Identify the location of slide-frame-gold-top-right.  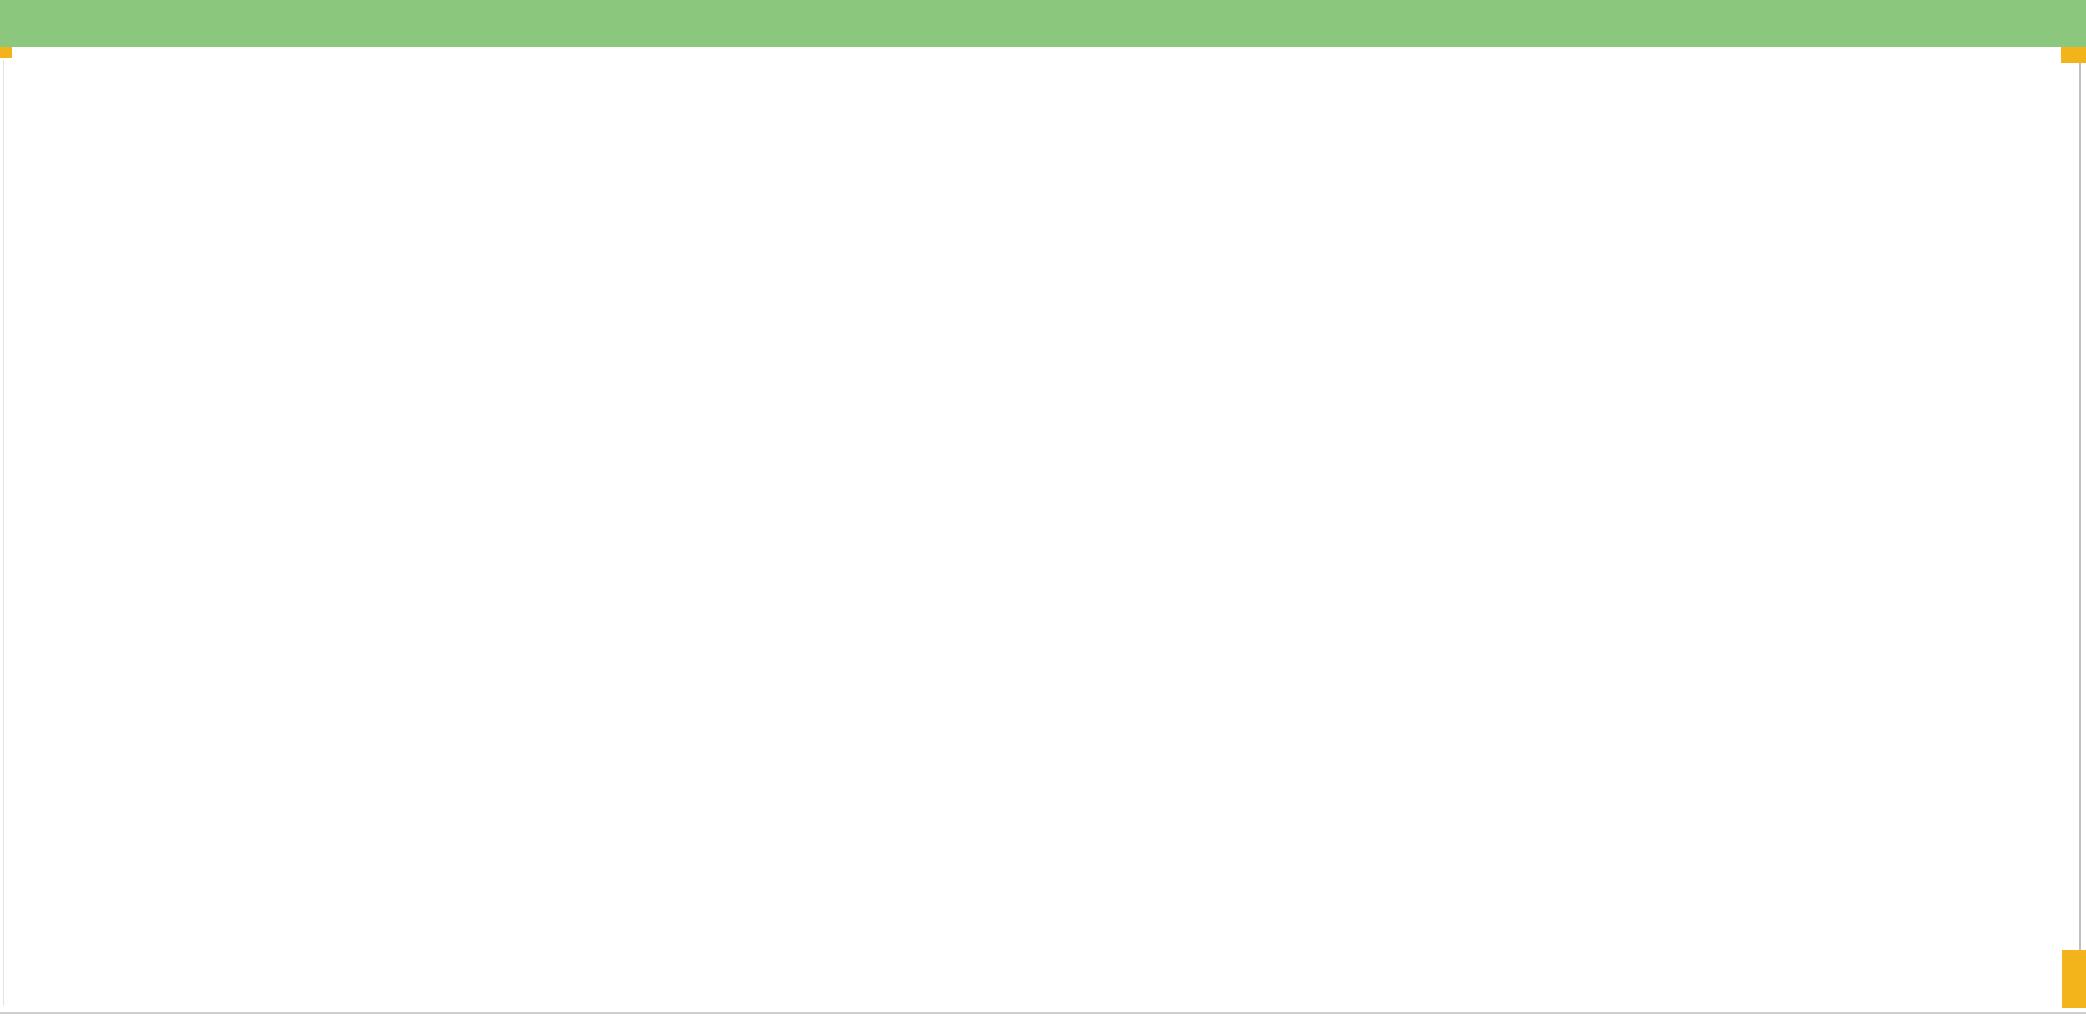
(2073, 54).